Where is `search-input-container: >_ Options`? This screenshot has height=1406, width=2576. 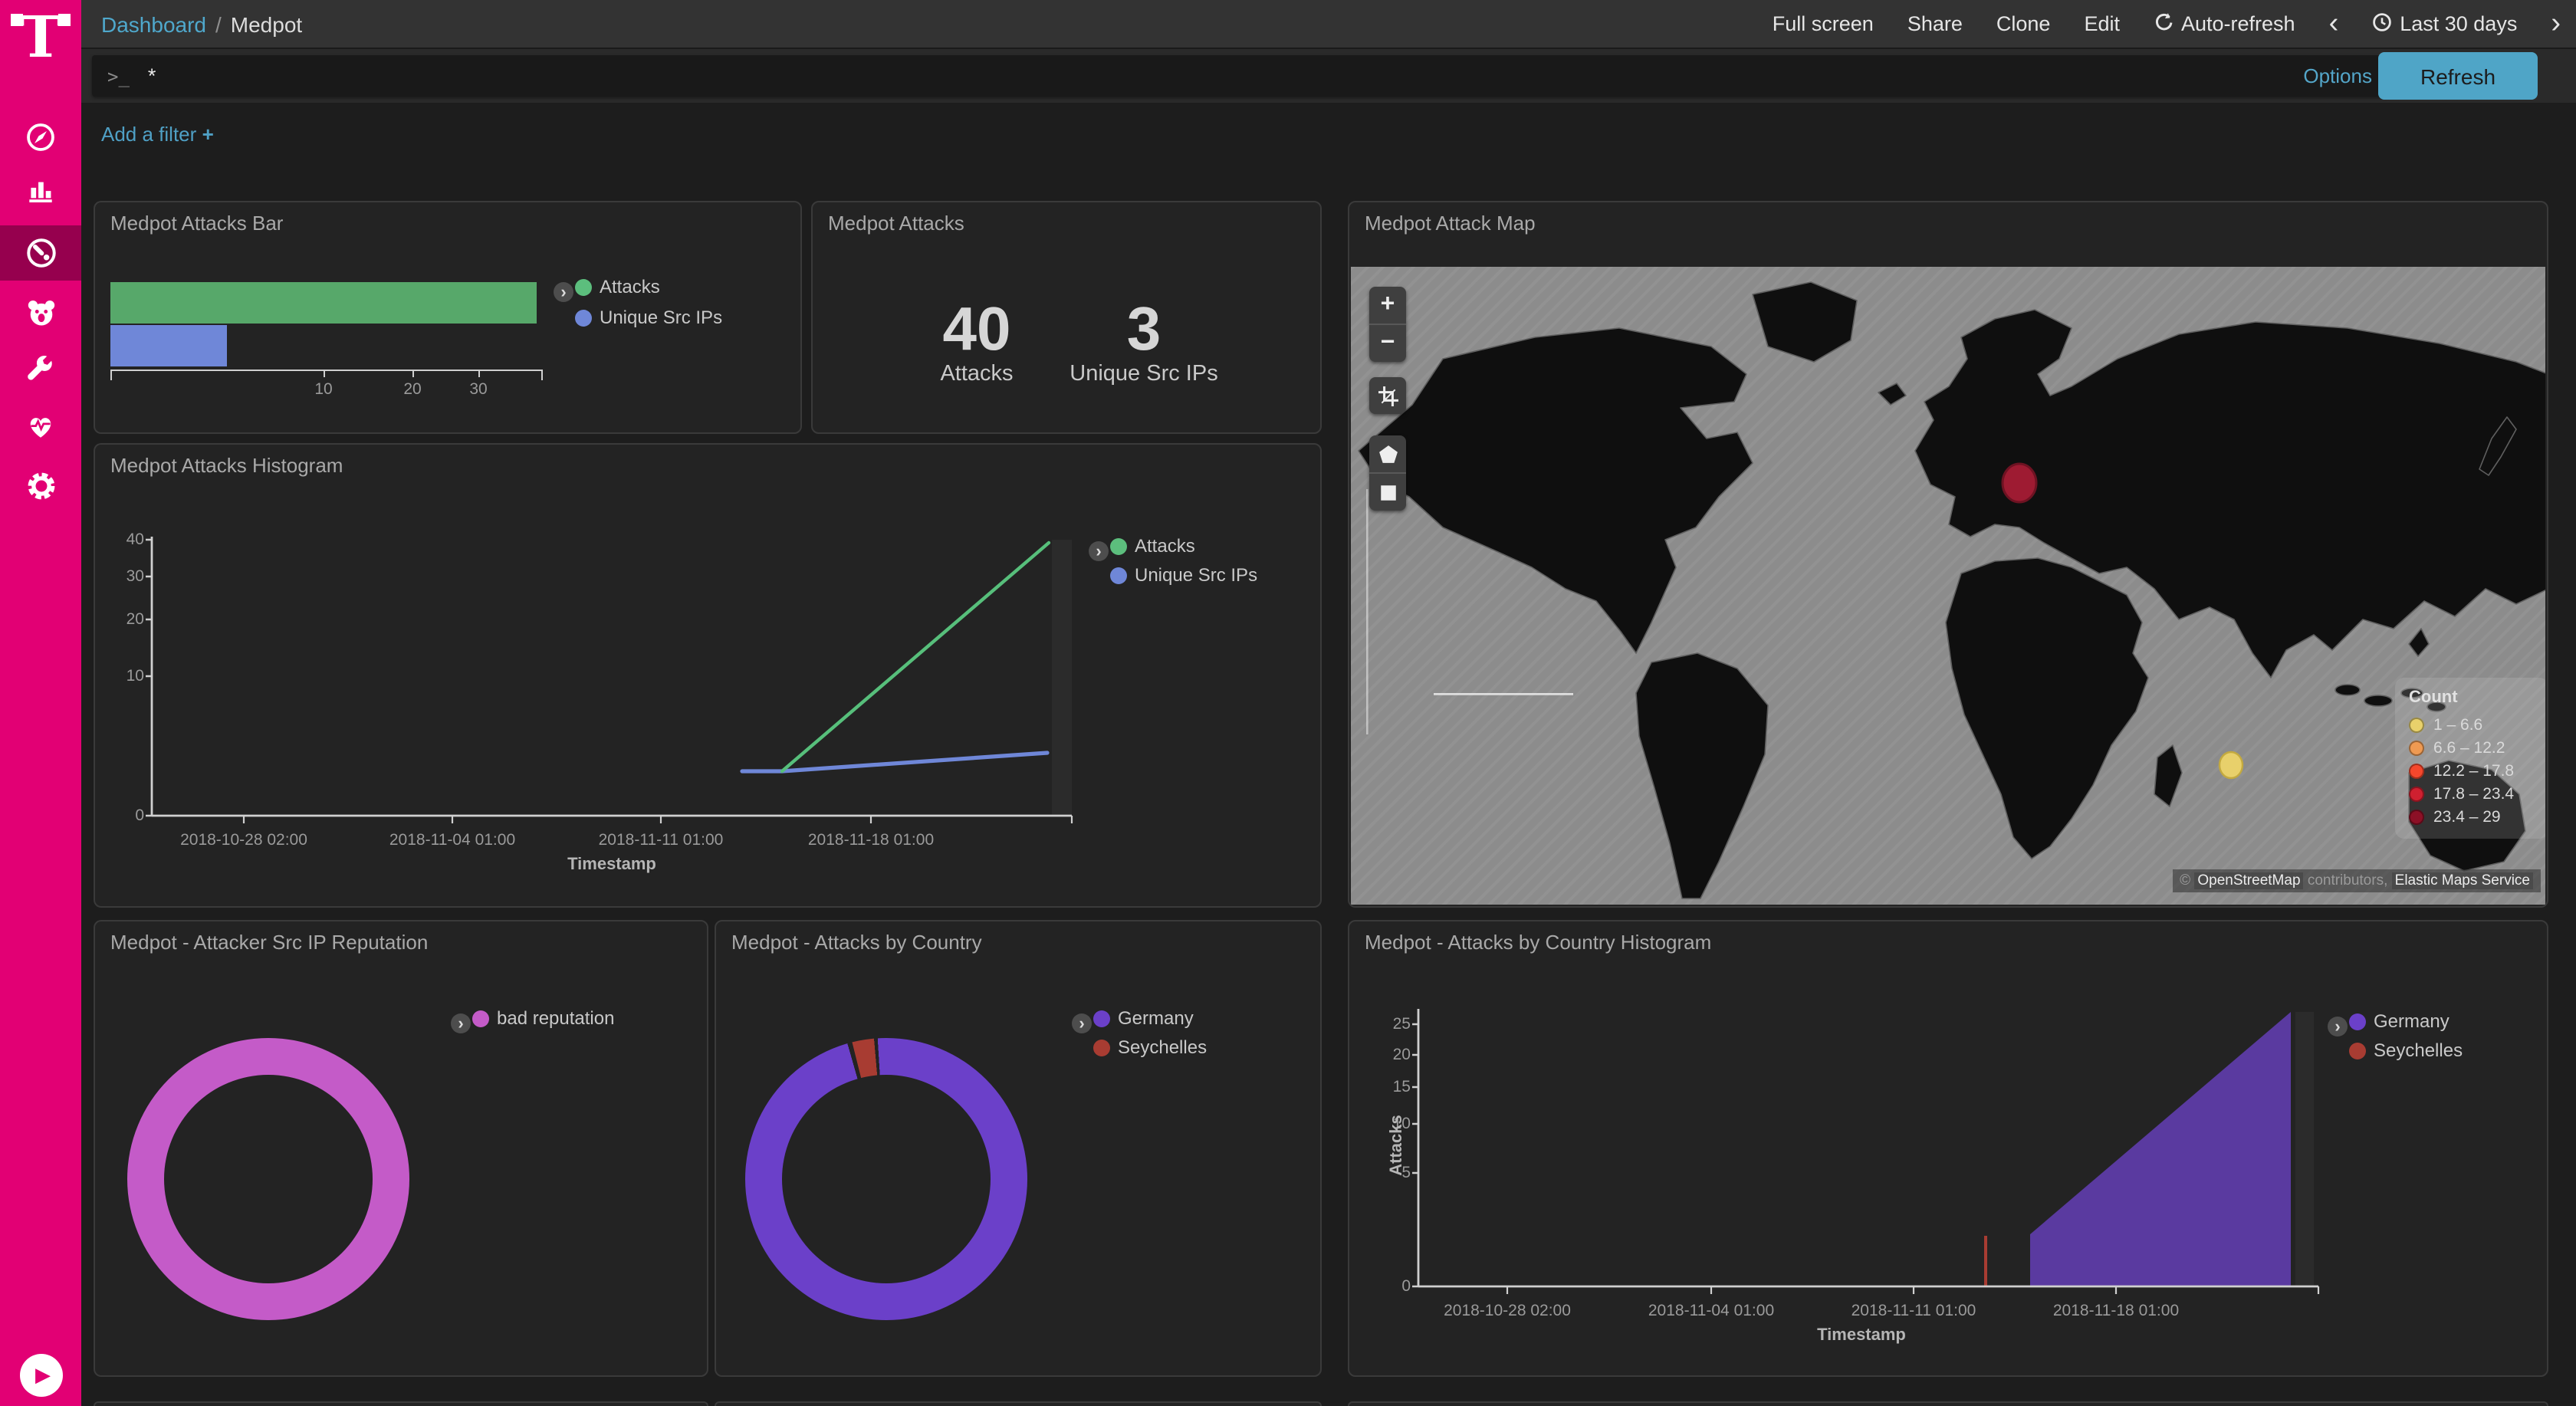 search-input-container: >_ Options is located at coordinates (1240, 76).